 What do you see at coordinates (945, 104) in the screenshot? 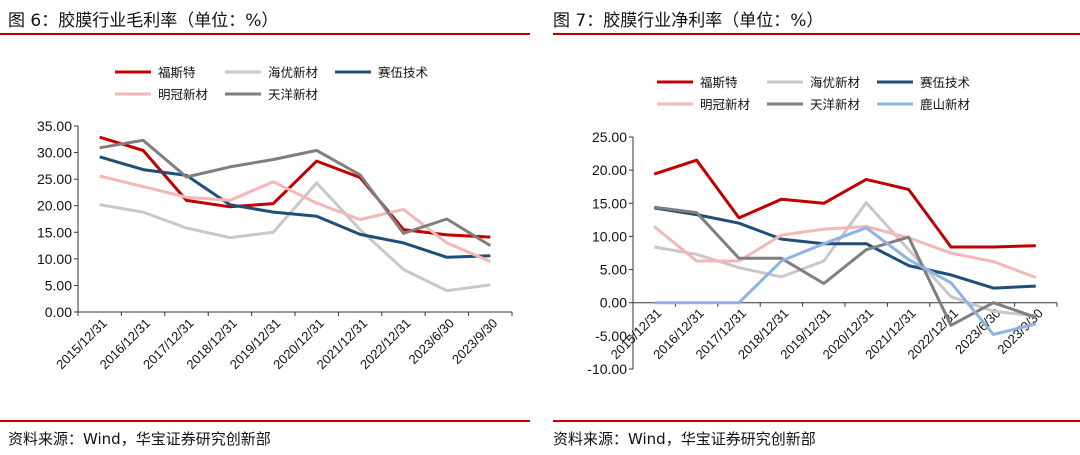
I see `legend-label: 鹿山新材` at bounding box center [945, 104].